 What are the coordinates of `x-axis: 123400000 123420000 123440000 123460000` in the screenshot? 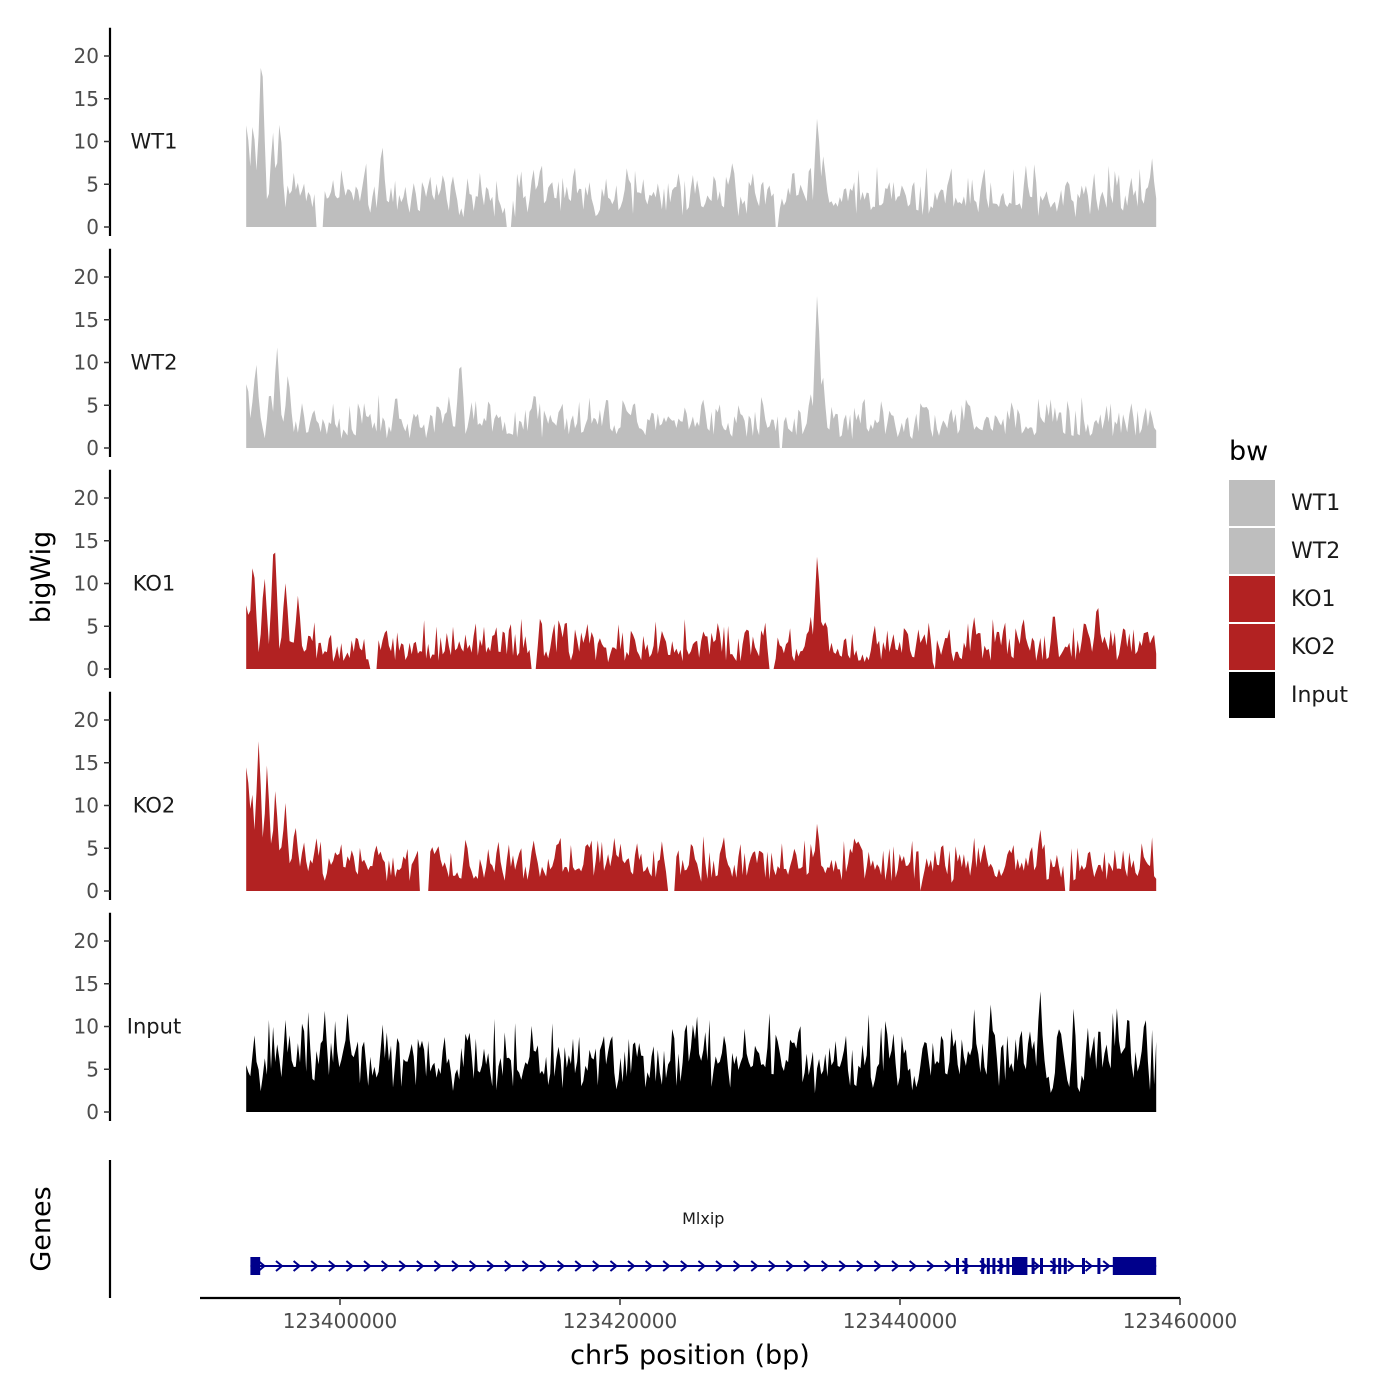 It's located at (719, 1314).